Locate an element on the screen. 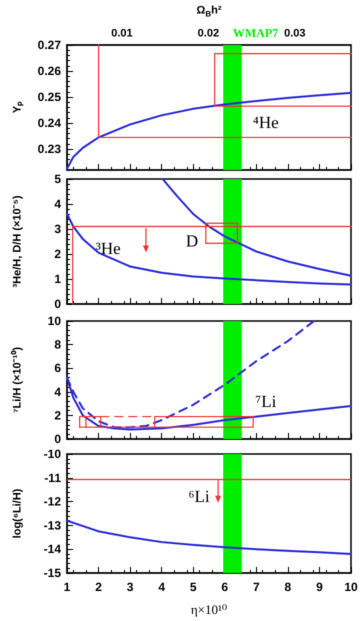 The height and width of the screenshot is (621, 363). y-tick-label: 0.25 is located at coordinates (50, 97).